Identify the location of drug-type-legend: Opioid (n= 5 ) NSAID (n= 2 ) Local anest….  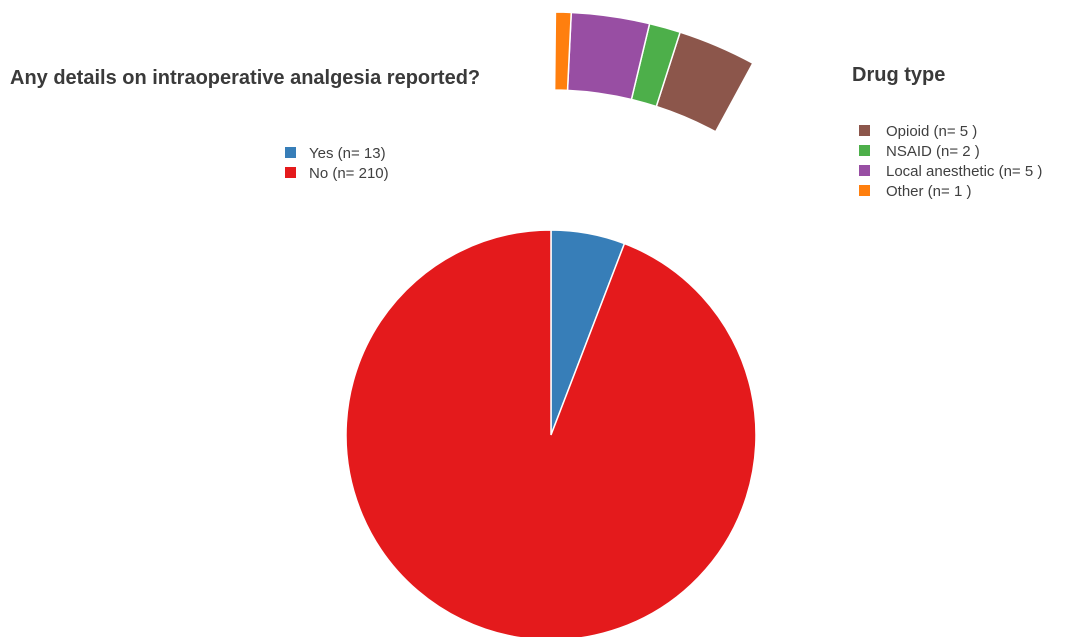
(950, 161).